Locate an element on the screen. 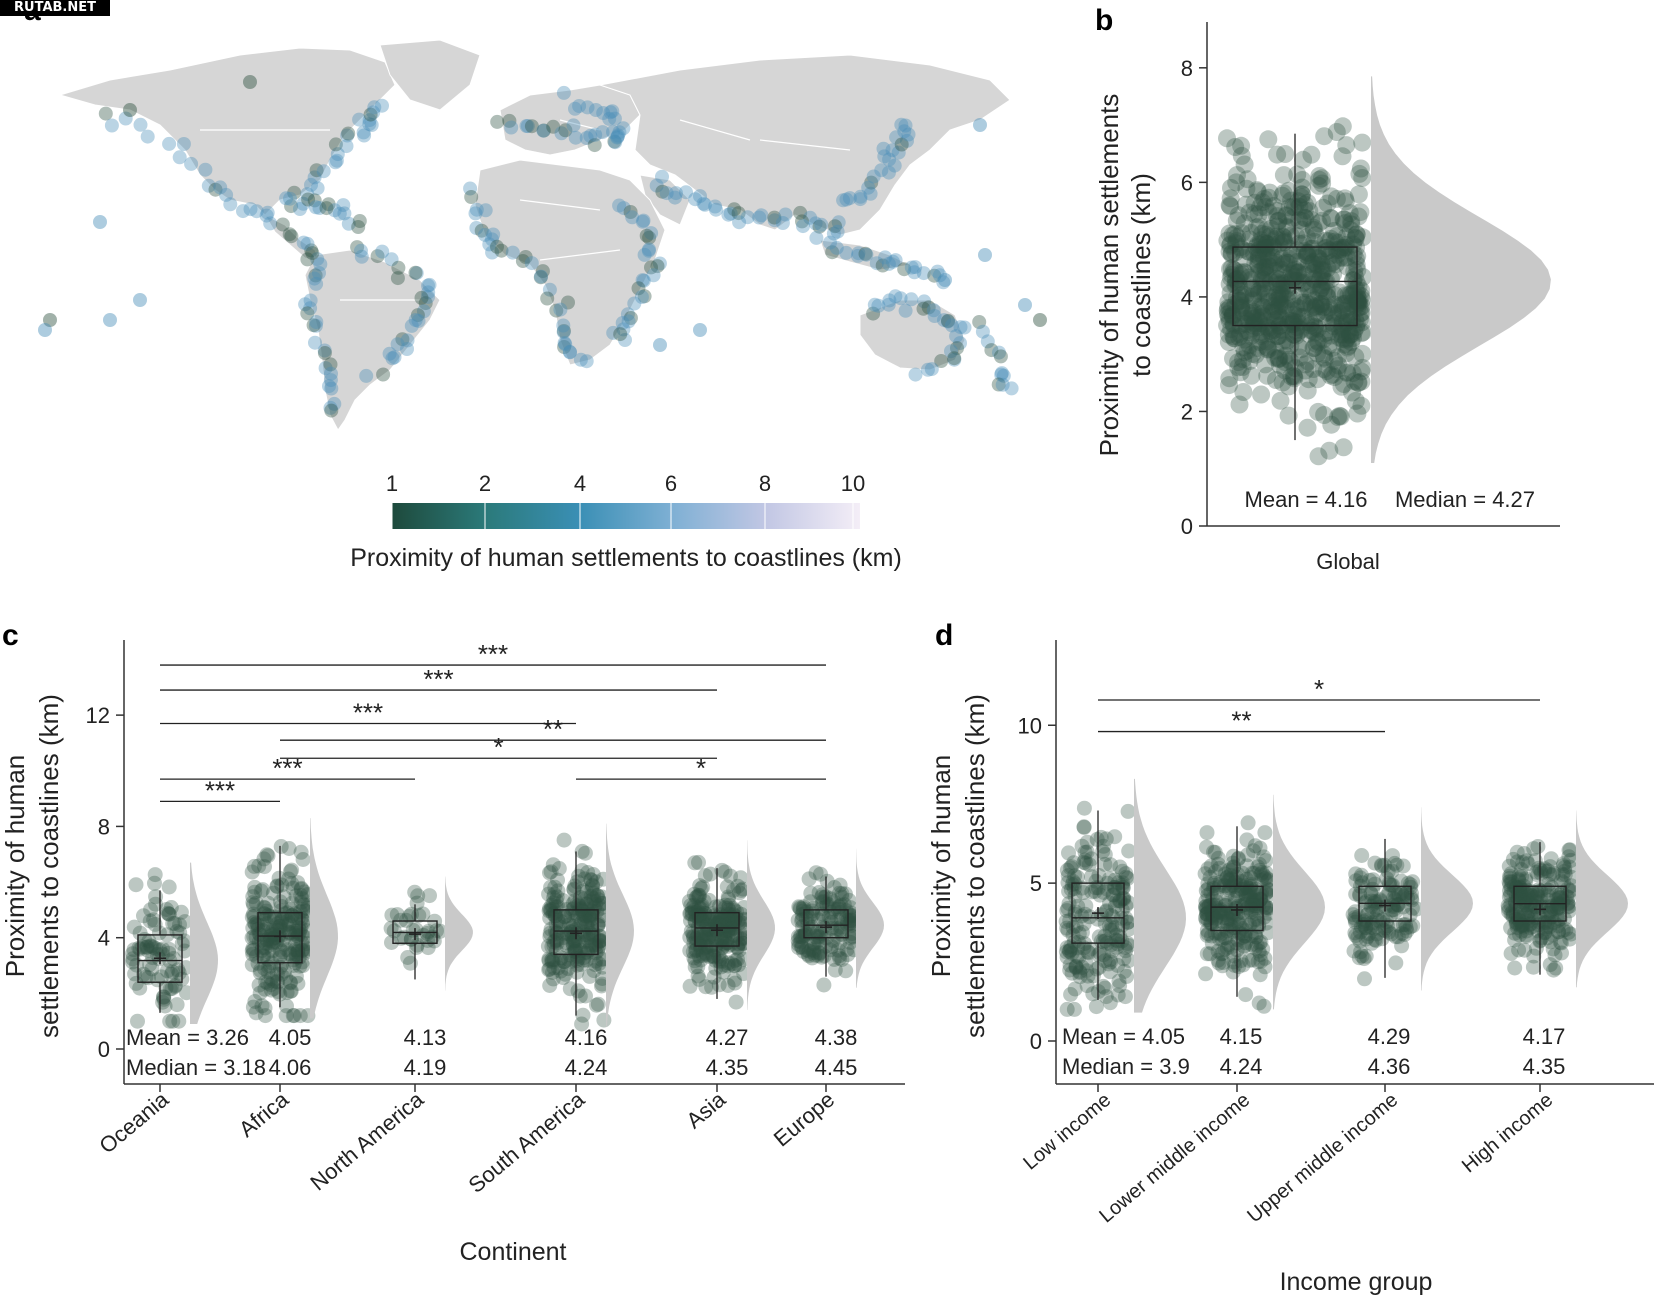 This screenshot has height=1297, width=1654. y-tick-label: 0 is located at coordinates (104, 1049).